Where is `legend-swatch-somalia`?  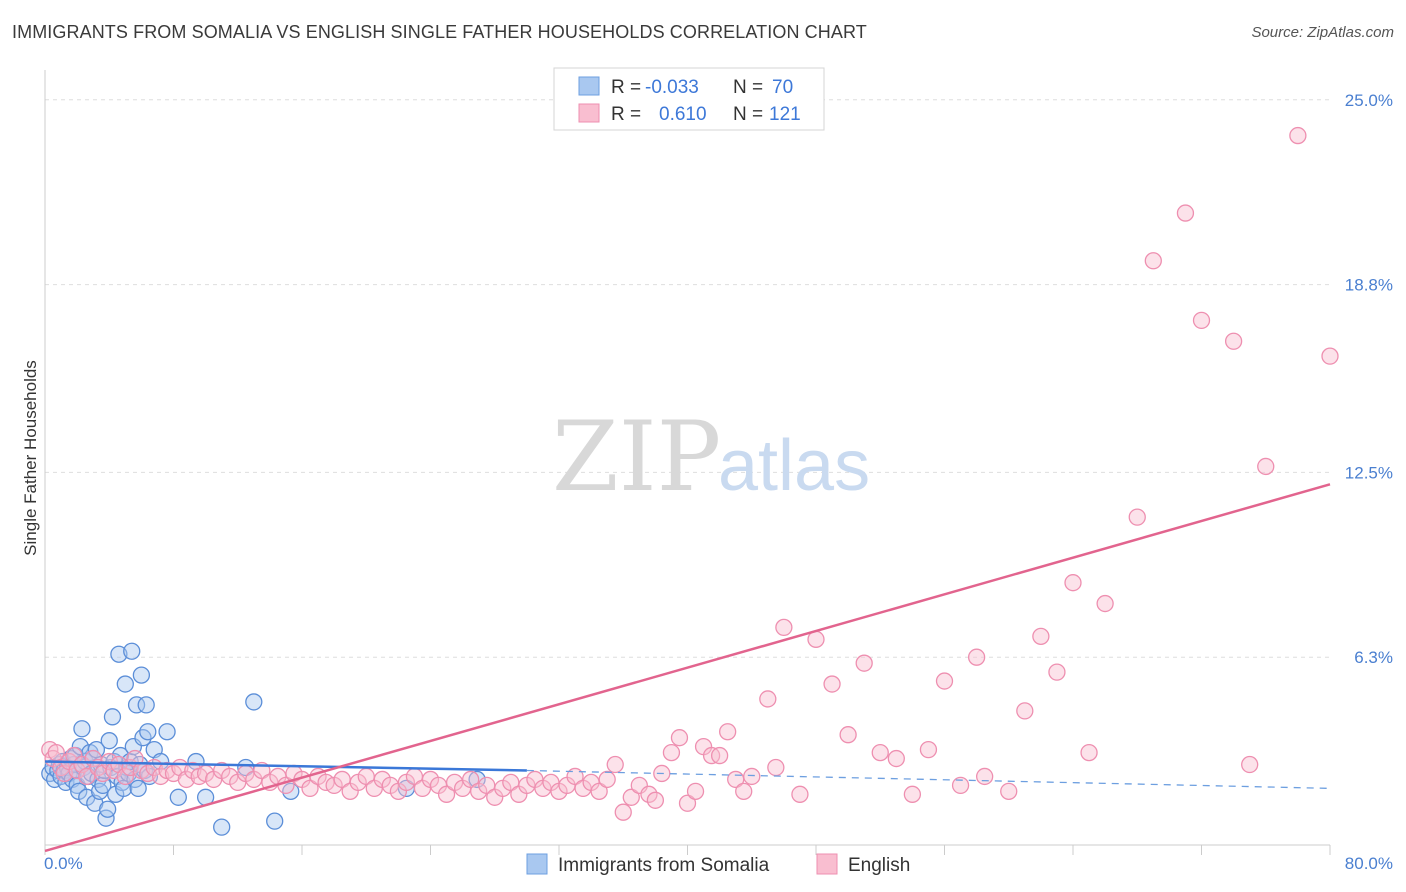 legend-swatch-somalia is located at coordinates (589, 86).